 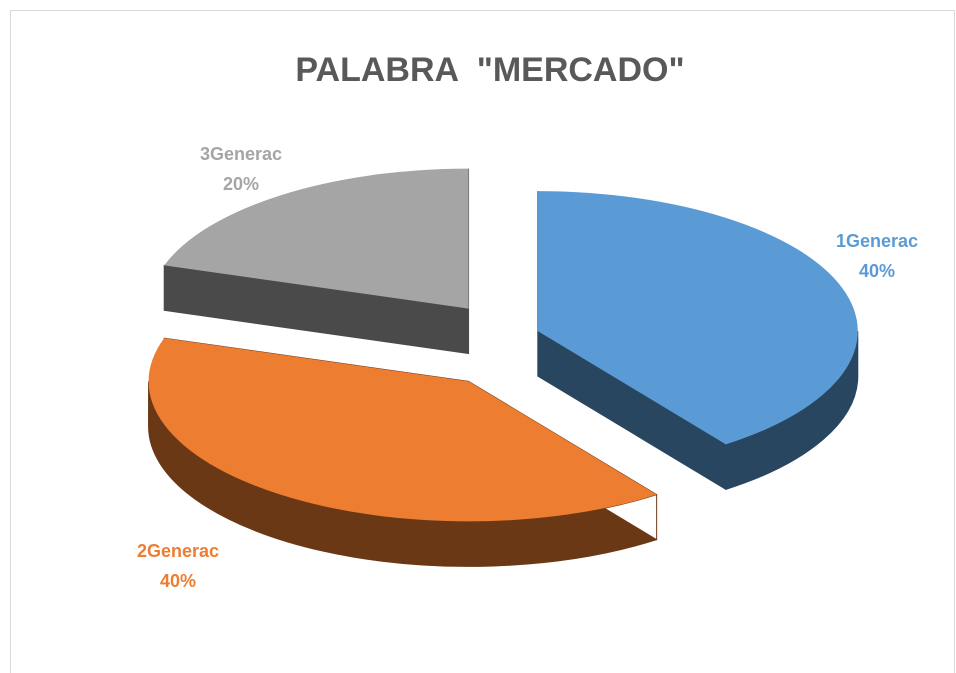 I want to click on chart-title: PALABRA "MERCADO", so click(x=489, y=70).